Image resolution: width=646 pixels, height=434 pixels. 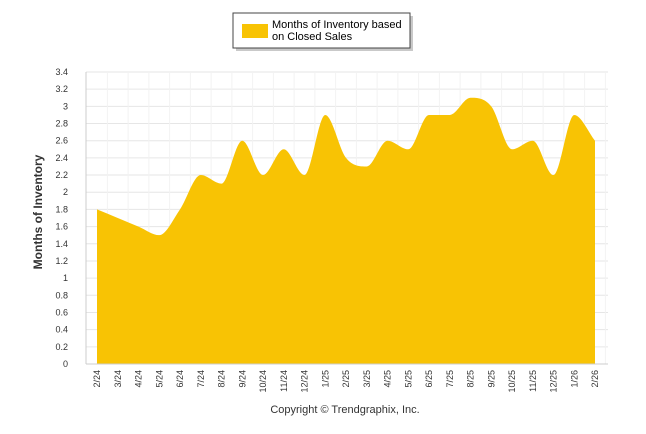 I want to click on x-tick-label: 11/25, so click(x=533, y=381).